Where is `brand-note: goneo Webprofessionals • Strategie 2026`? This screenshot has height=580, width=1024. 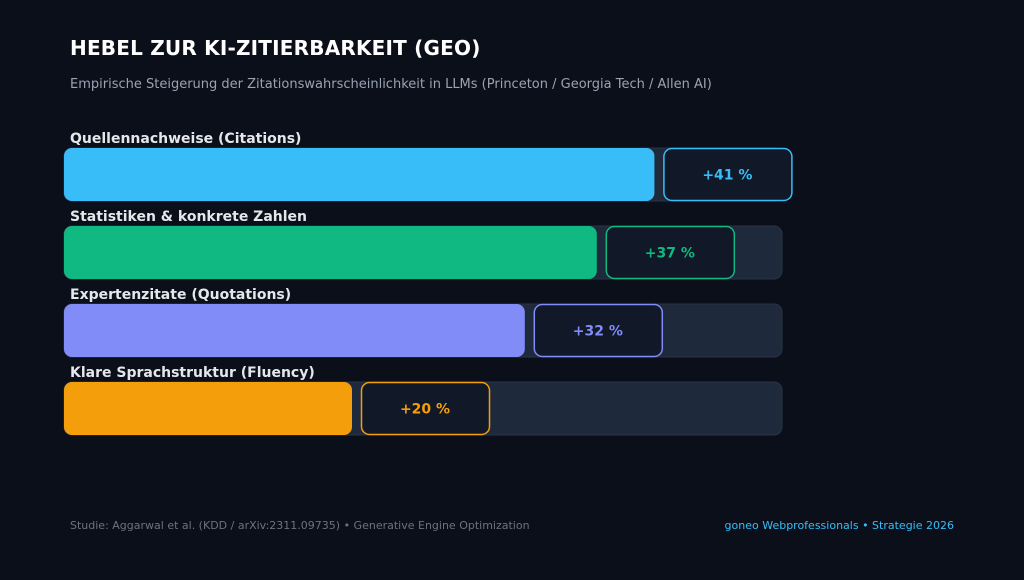
brand-note: goneo Webprofessionals • Strategie 2026 is located at coordinates (839, 525).